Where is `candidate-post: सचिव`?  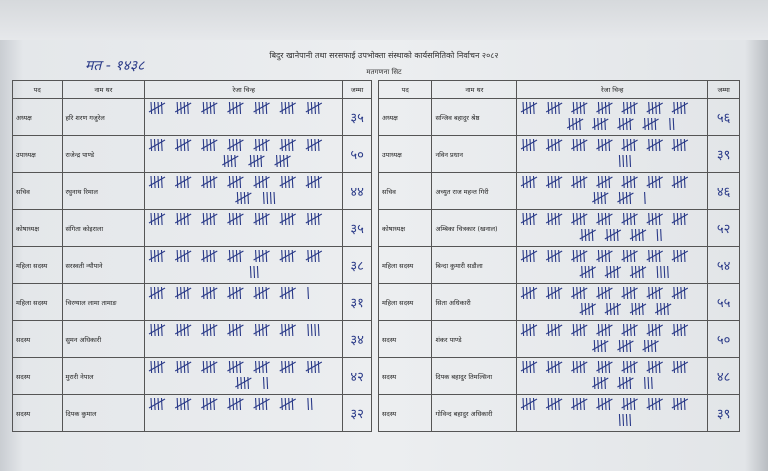 candidate-post: सचिव is located at coordinates (405, 191).